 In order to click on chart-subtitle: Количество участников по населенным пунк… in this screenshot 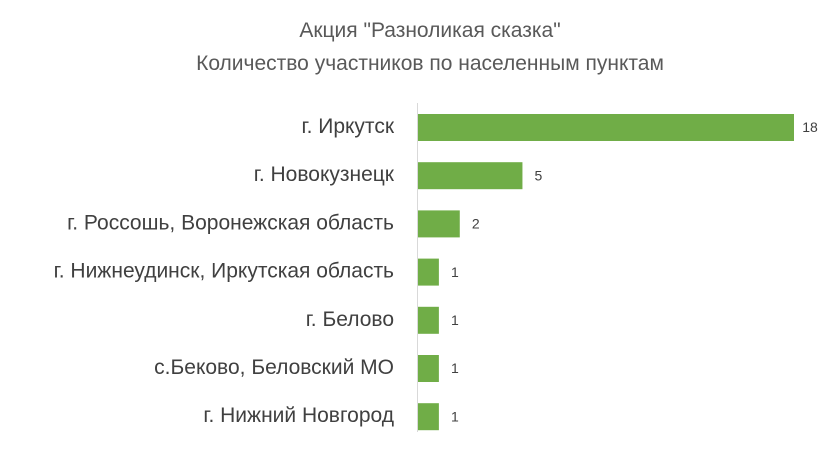, I will do `click(430, 63)`.